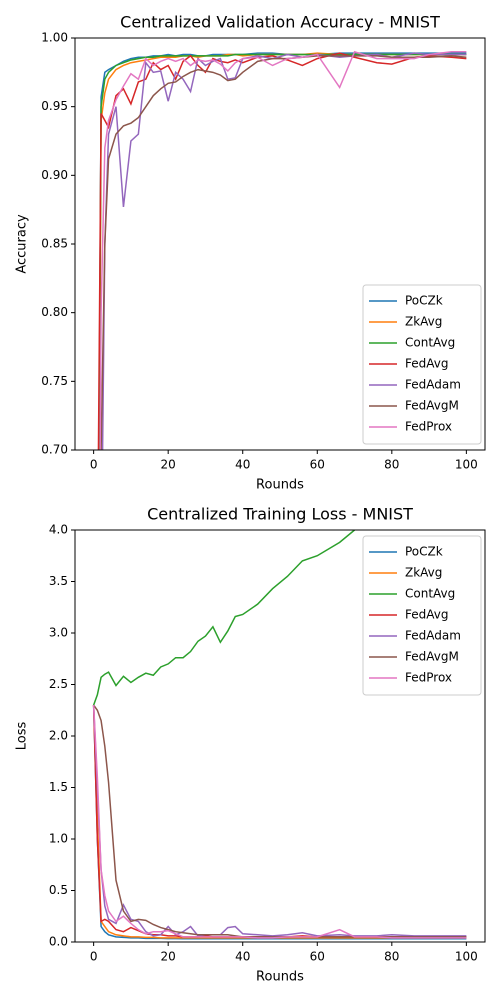 Image resolution: width=500 pixels, height=1000 pixels. Describe the element at coordinates (58, 890) in the screenshot. I see `y-tick-label: 0.5` at that location.